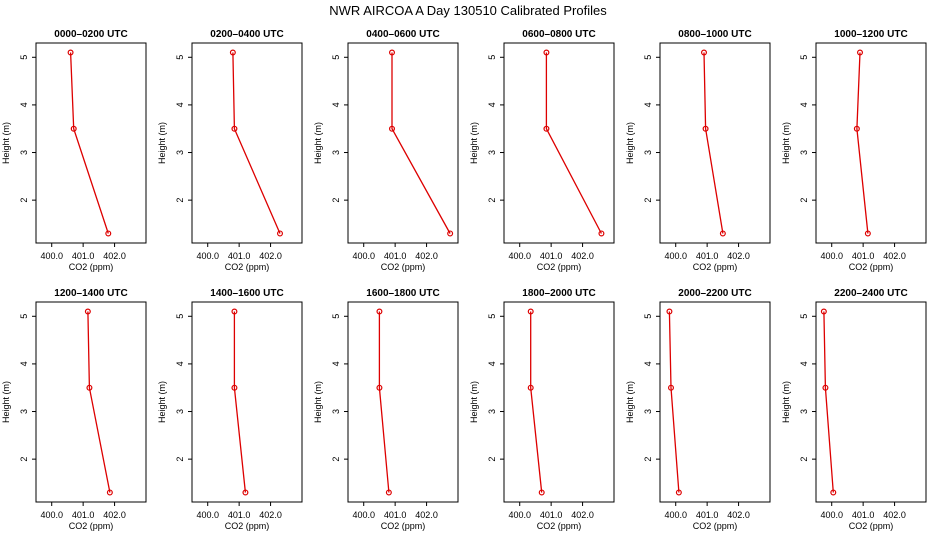 The width and height of the screenshot is (936, 540). What do you see at coordinates (90, 34) in the screenshot?
I see `panel-title: 0000–0200 UTC` at bounding box center [90, 34].